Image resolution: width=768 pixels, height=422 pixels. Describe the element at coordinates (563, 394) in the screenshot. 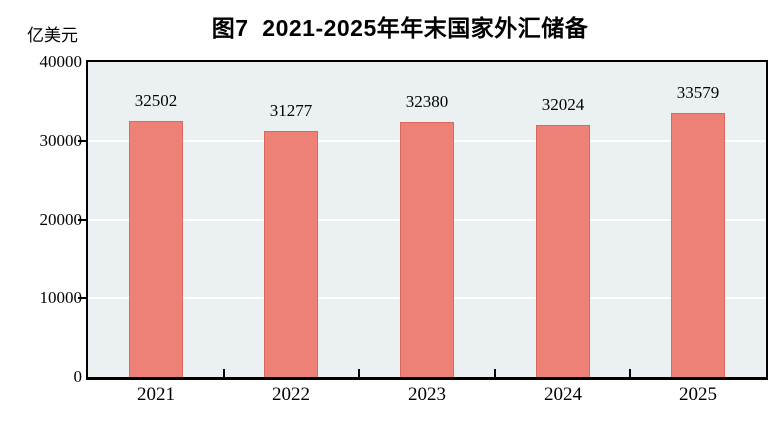

I see `x-axis-label-2024: 2024` at that location.